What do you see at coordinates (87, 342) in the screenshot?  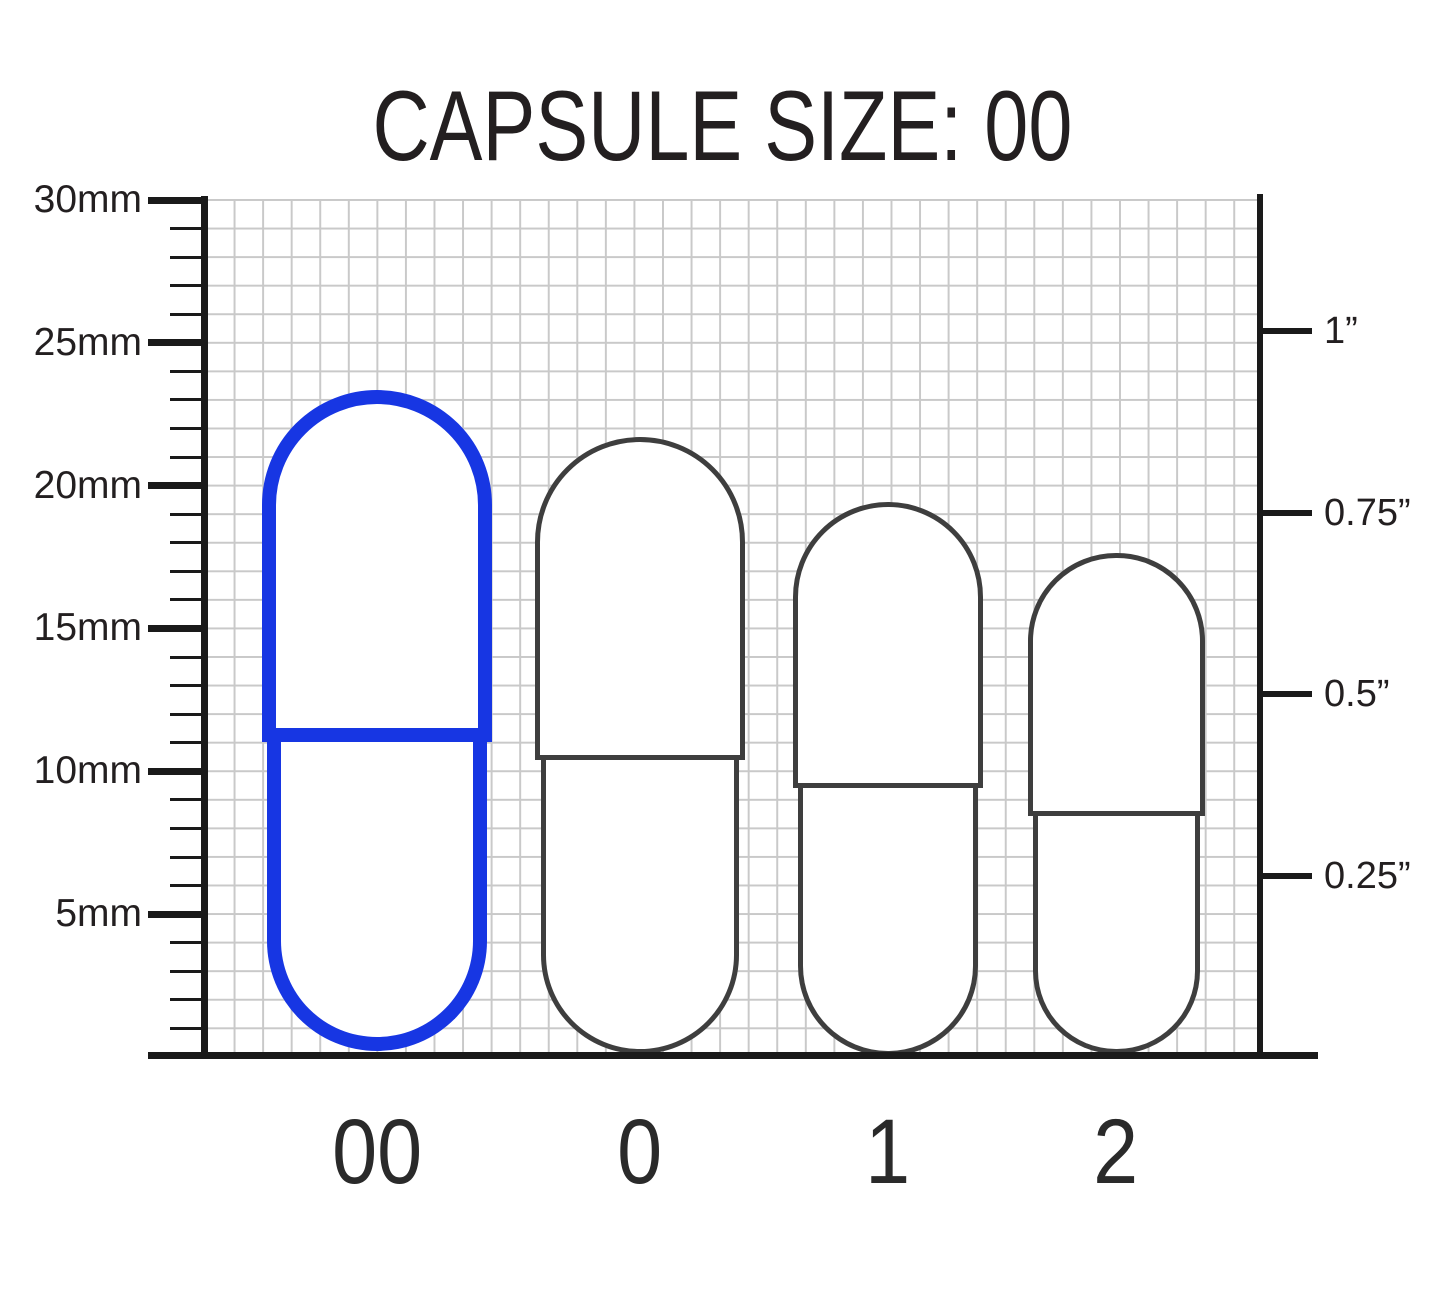 I see `mm-tick-label-25: 25mm` at bounding box center [87, 342].